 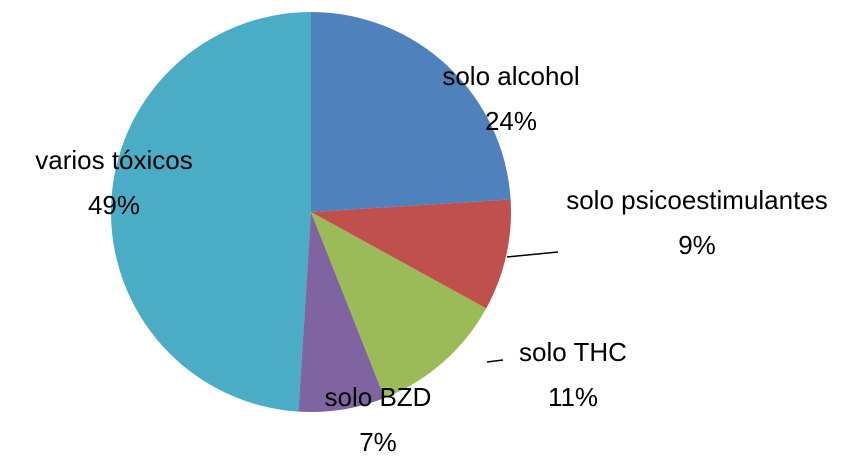 I want to click on slice-label: solo alcohol 24%, so click(x=510, y=99).